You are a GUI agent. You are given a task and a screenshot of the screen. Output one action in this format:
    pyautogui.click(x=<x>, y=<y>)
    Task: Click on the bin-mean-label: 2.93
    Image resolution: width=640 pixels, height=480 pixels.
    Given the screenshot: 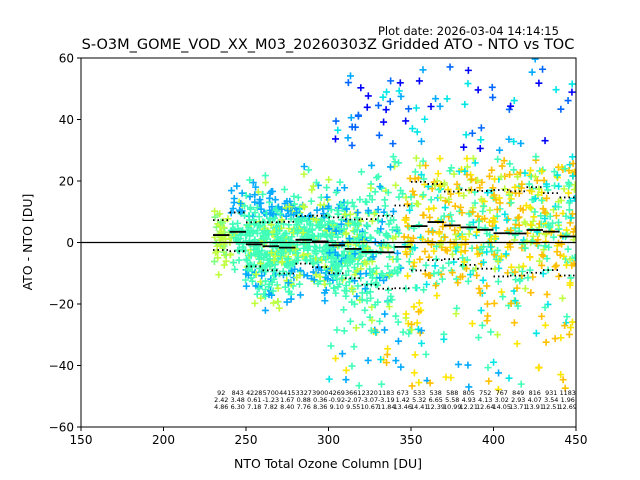 What is the action you would take?
    pyautogui.click(x=518, y=400)
    